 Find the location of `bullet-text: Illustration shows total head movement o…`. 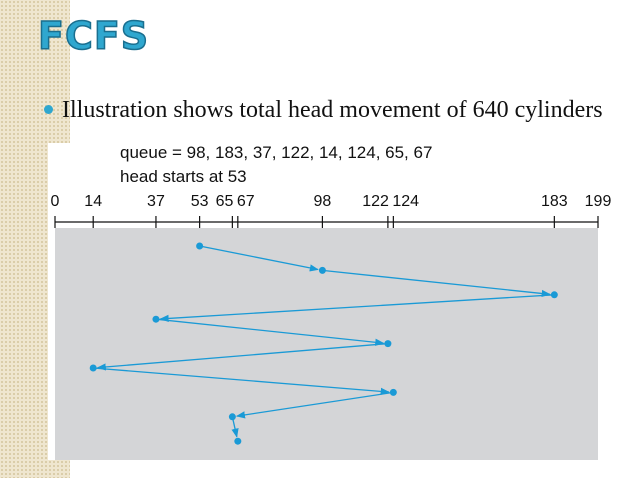

bullet-text: Illustration shows total head movement o… is located at coordinates (332, 110).